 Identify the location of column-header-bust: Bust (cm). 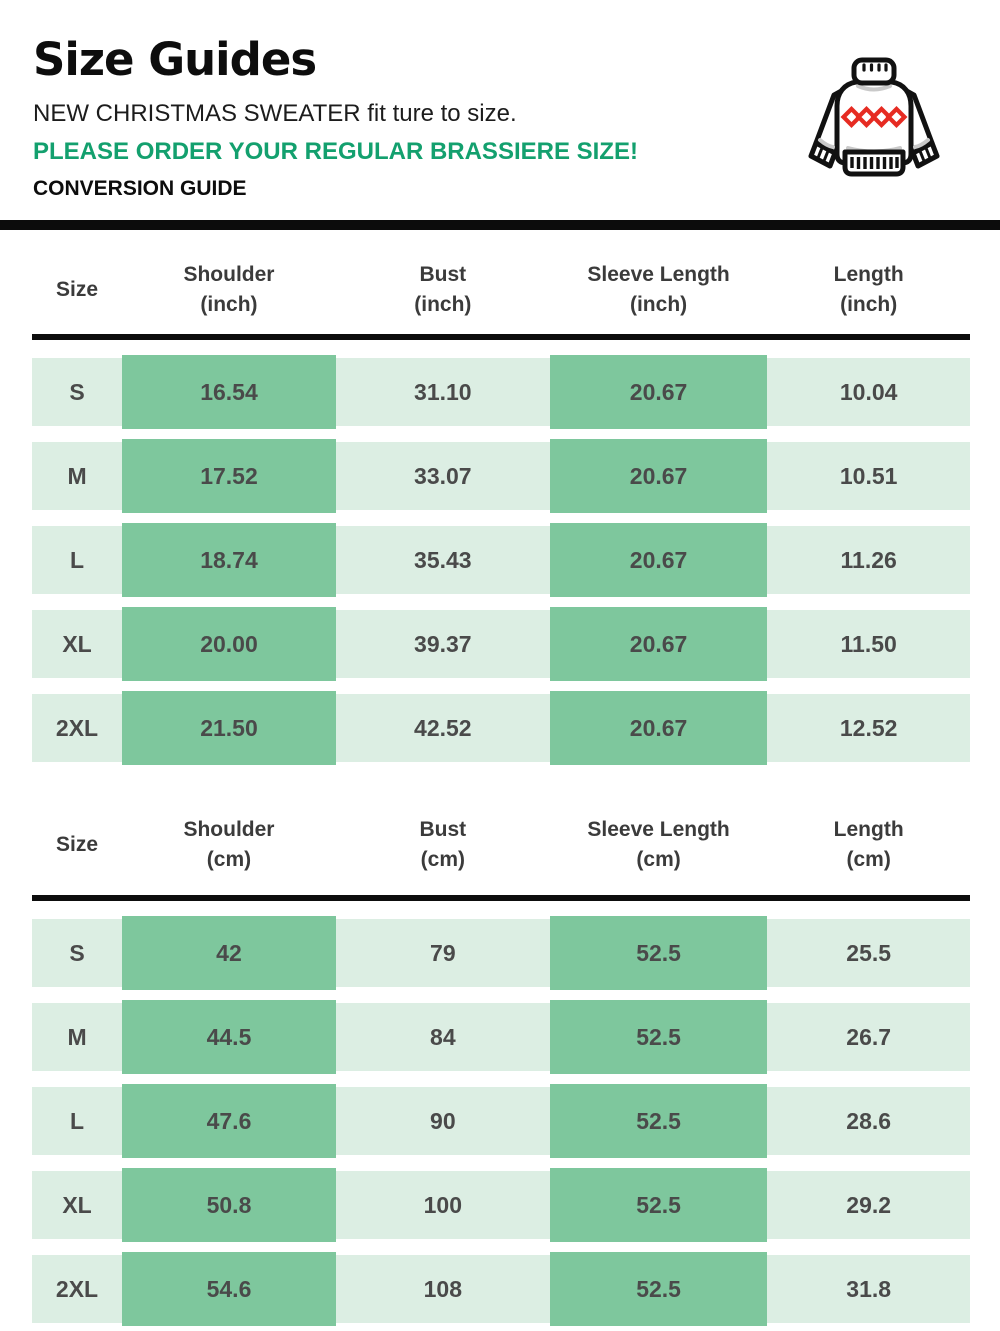
(443, 844).